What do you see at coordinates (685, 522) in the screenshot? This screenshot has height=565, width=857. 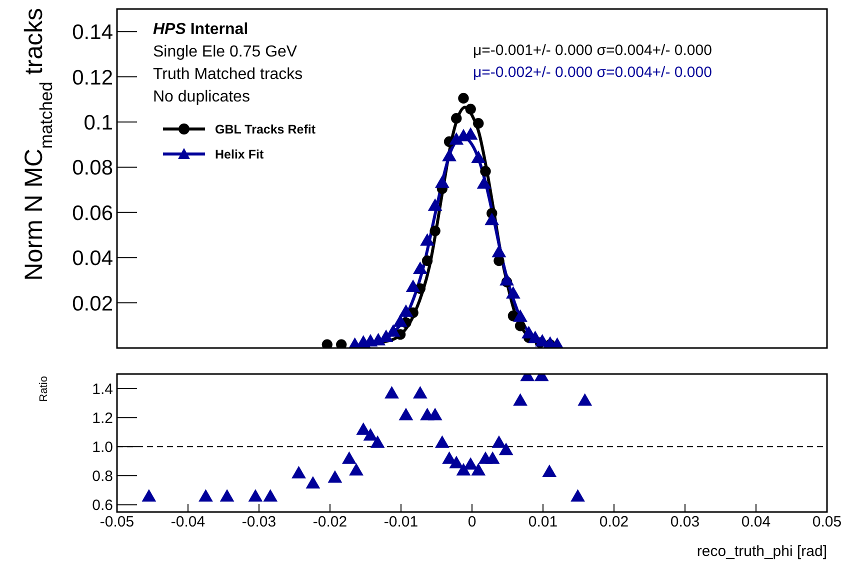 I see `x-tick-label: 0.03` at bounding box center [685, 522].